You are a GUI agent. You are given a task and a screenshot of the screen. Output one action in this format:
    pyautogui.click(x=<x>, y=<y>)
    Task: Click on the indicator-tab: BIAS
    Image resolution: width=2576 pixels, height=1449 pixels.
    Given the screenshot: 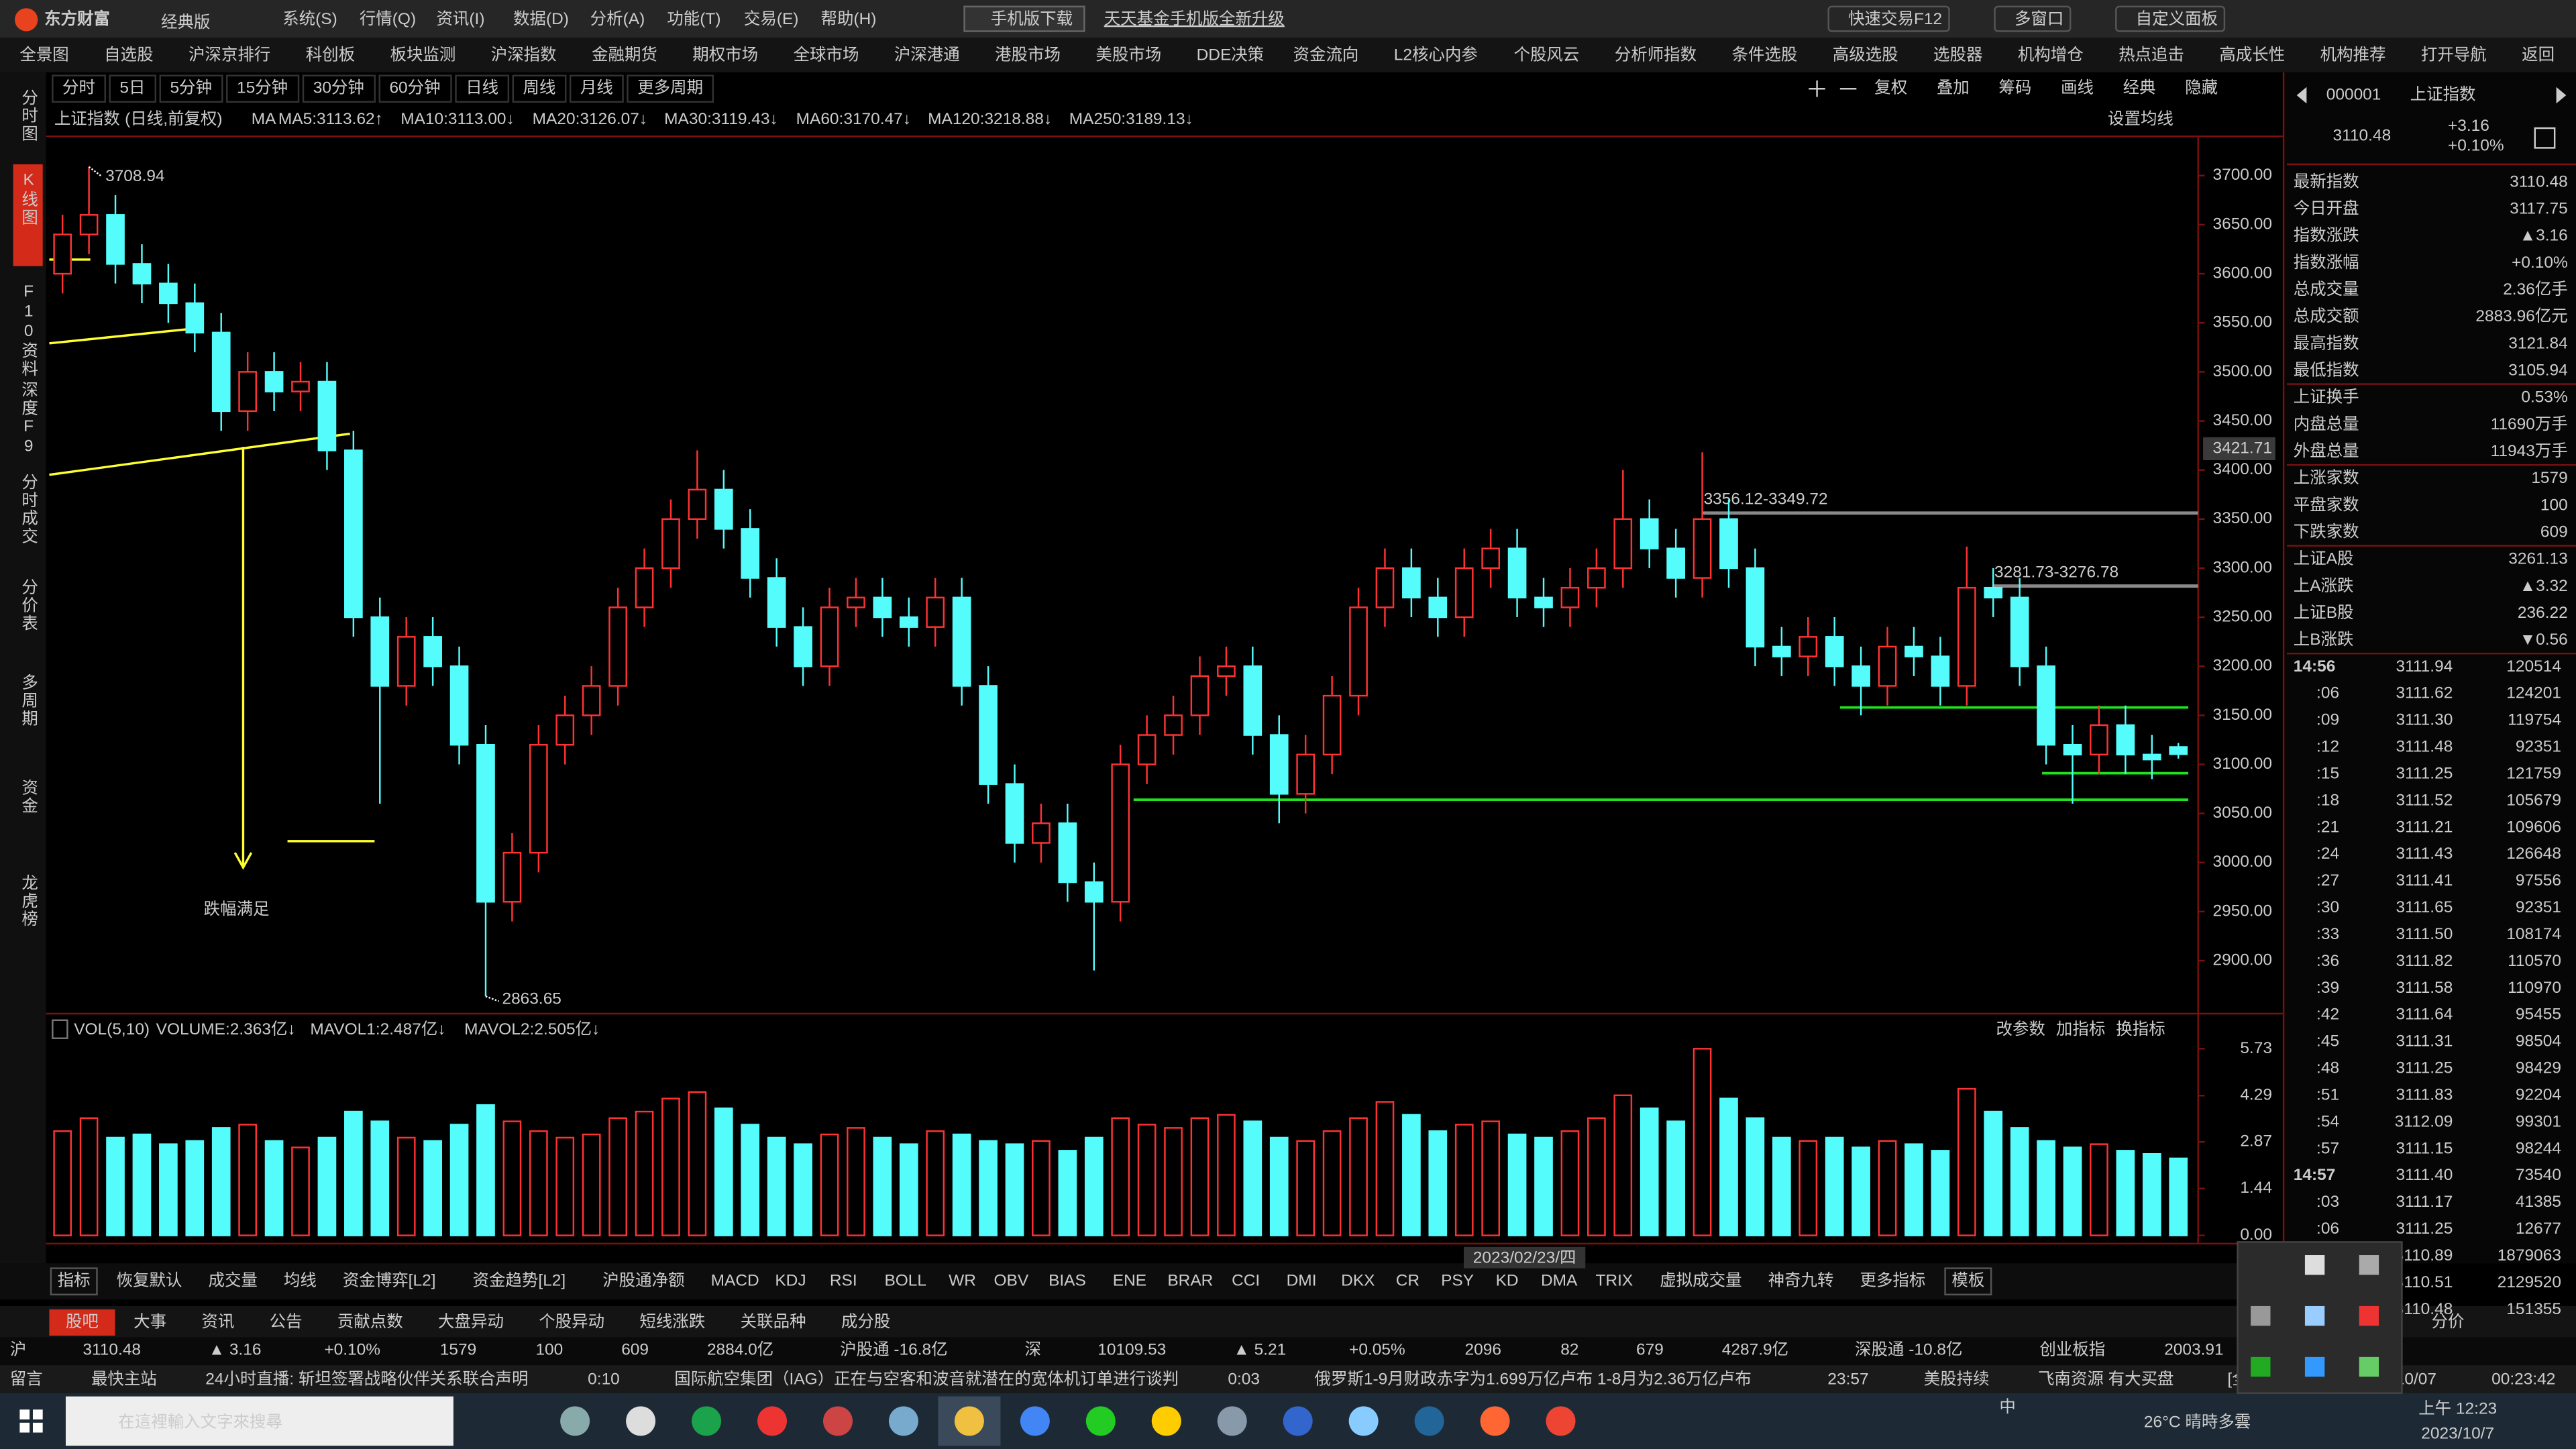 What is the action you would take?
    pyautogui.click(x=1067, y=1281)
    